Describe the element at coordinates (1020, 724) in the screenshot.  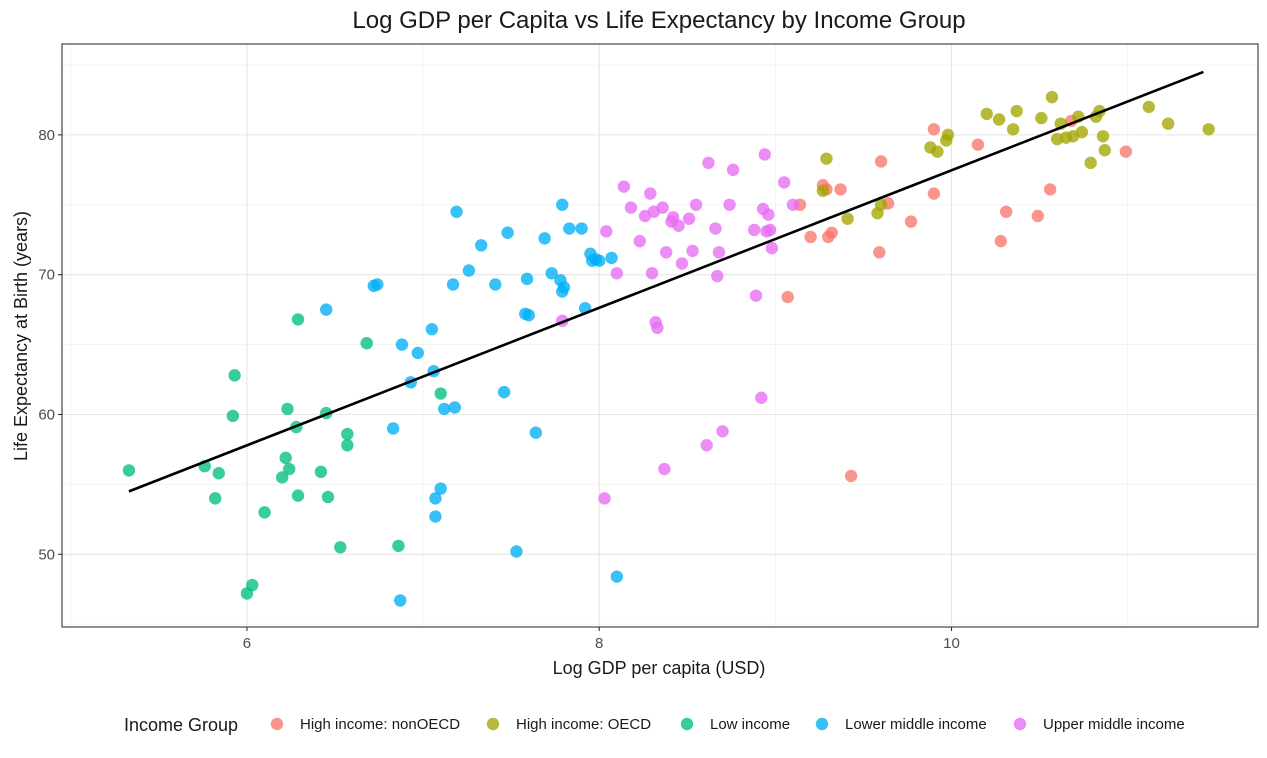
I see `legend-key-upper-middle-income` at that location.